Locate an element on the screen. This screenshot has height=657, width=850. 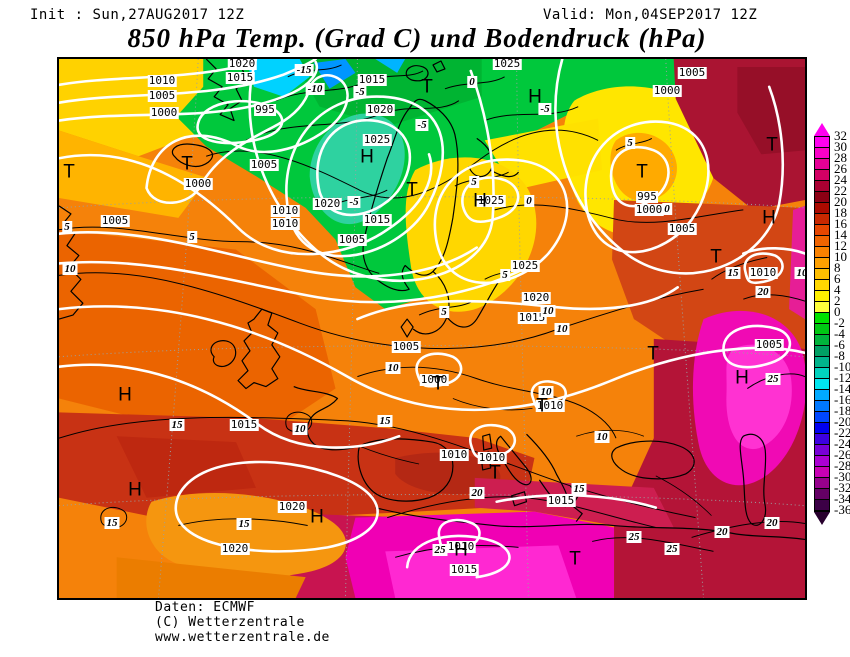
colorbar-tick-label: -32 is located at coordinates (842, 487).